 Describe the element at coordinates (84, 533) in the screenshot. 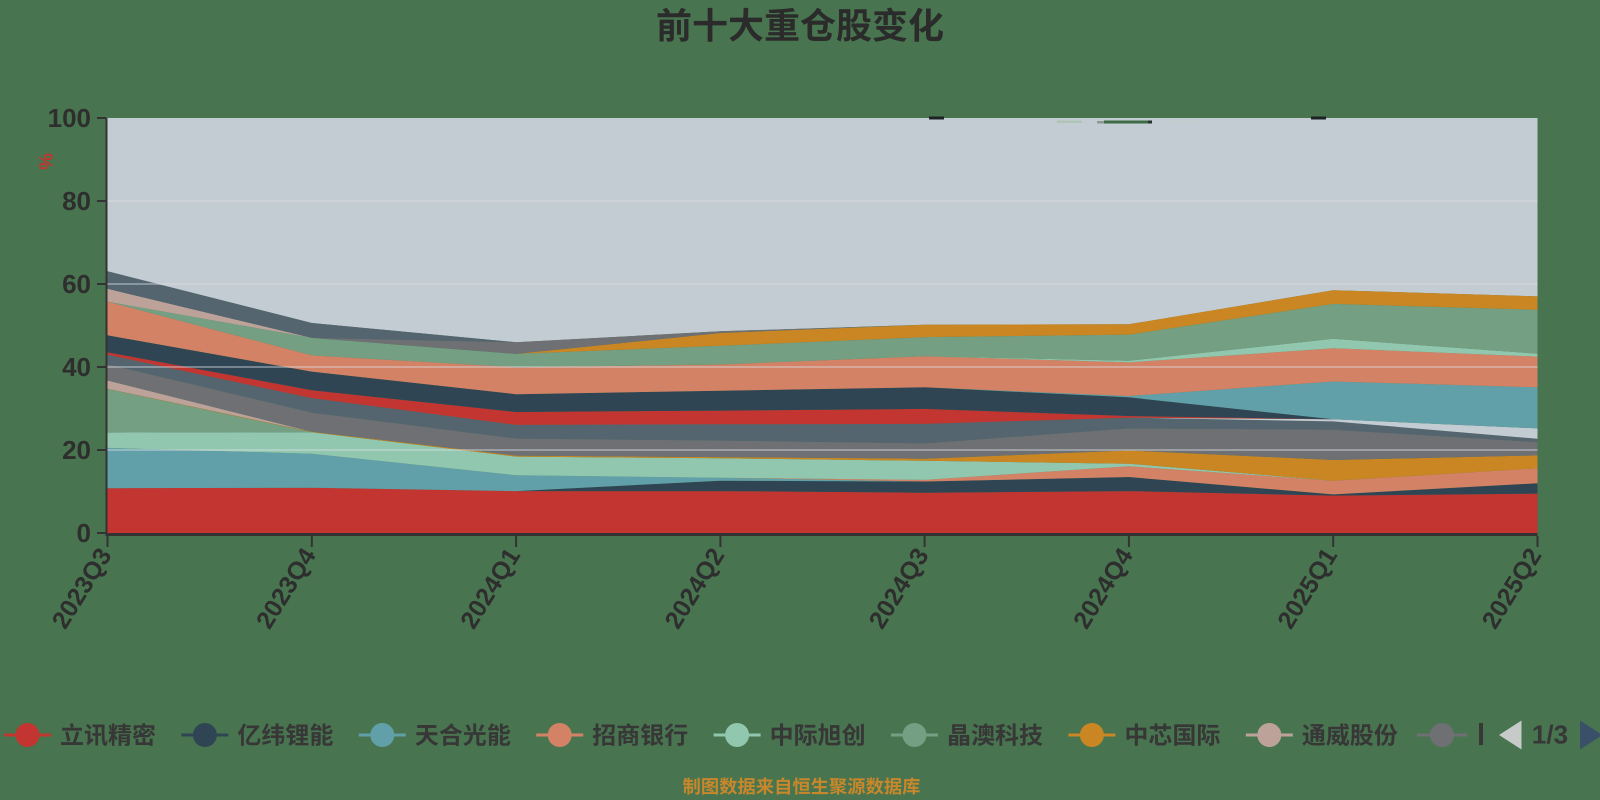

I see `svg-text: 0` at that location.